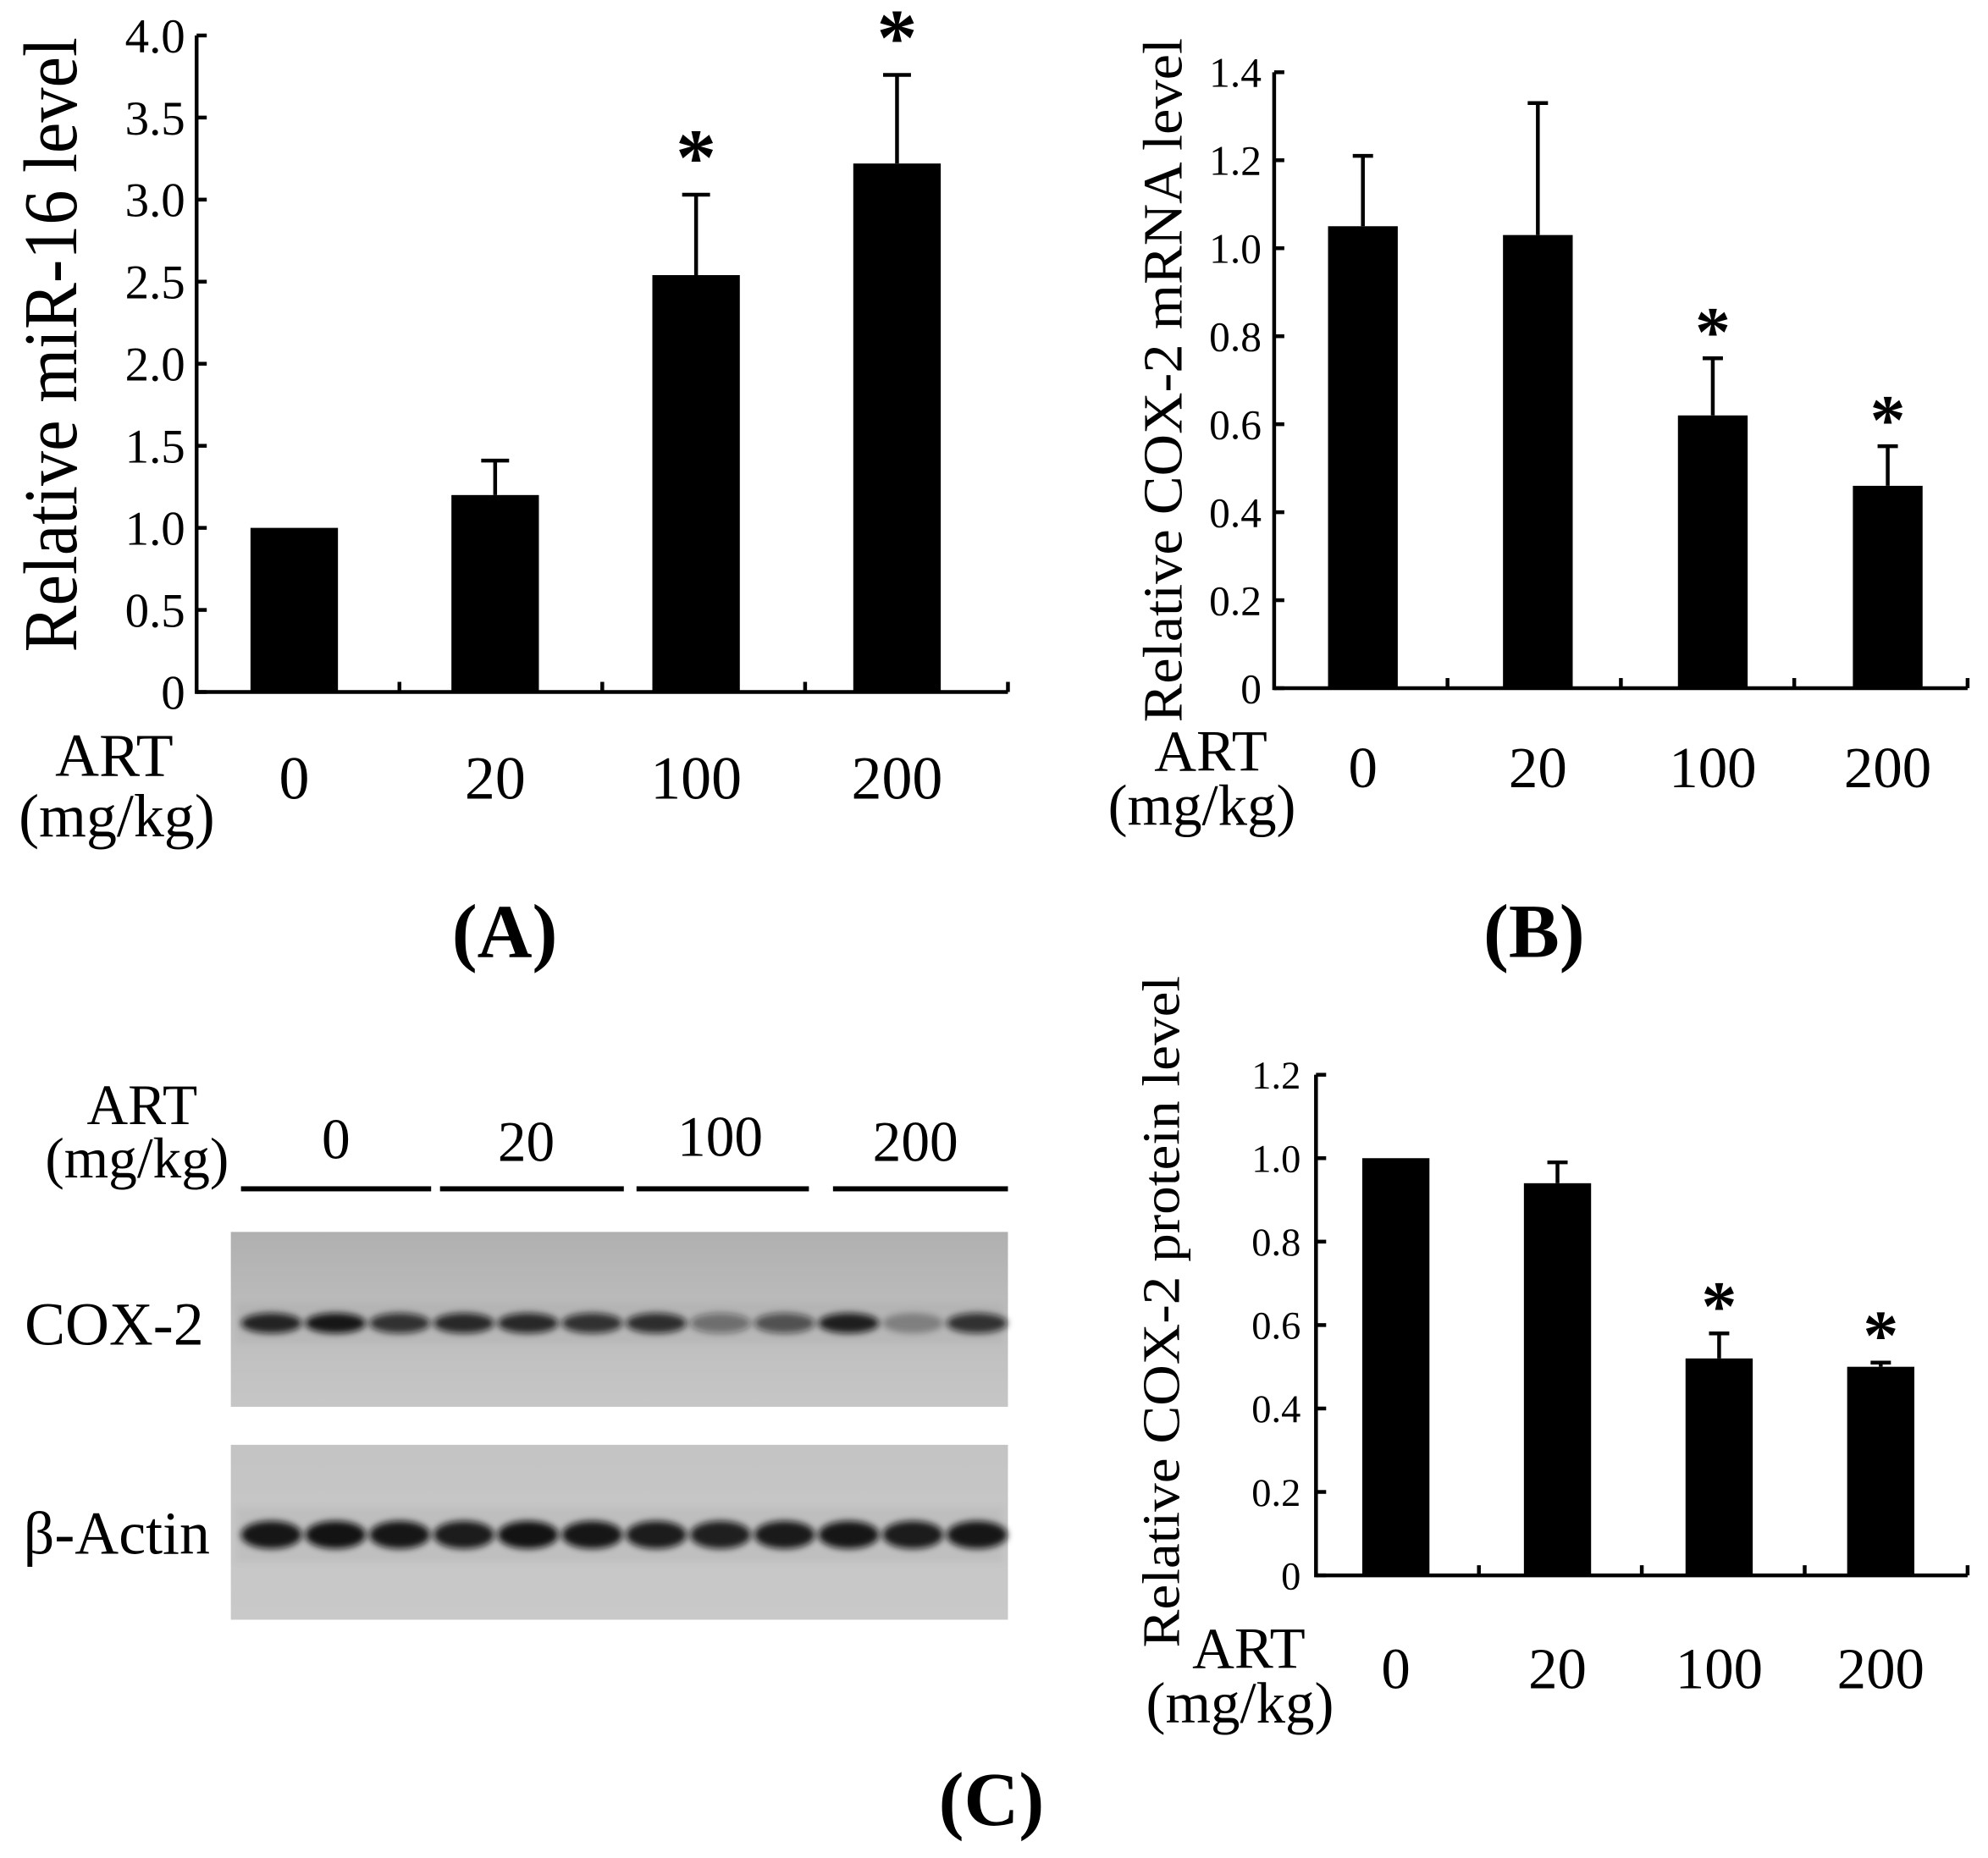 The height and width of the screenshot is (1858, 1988). I want to click on blot-row-label-cox2: COX-2, so click(114, 1325).